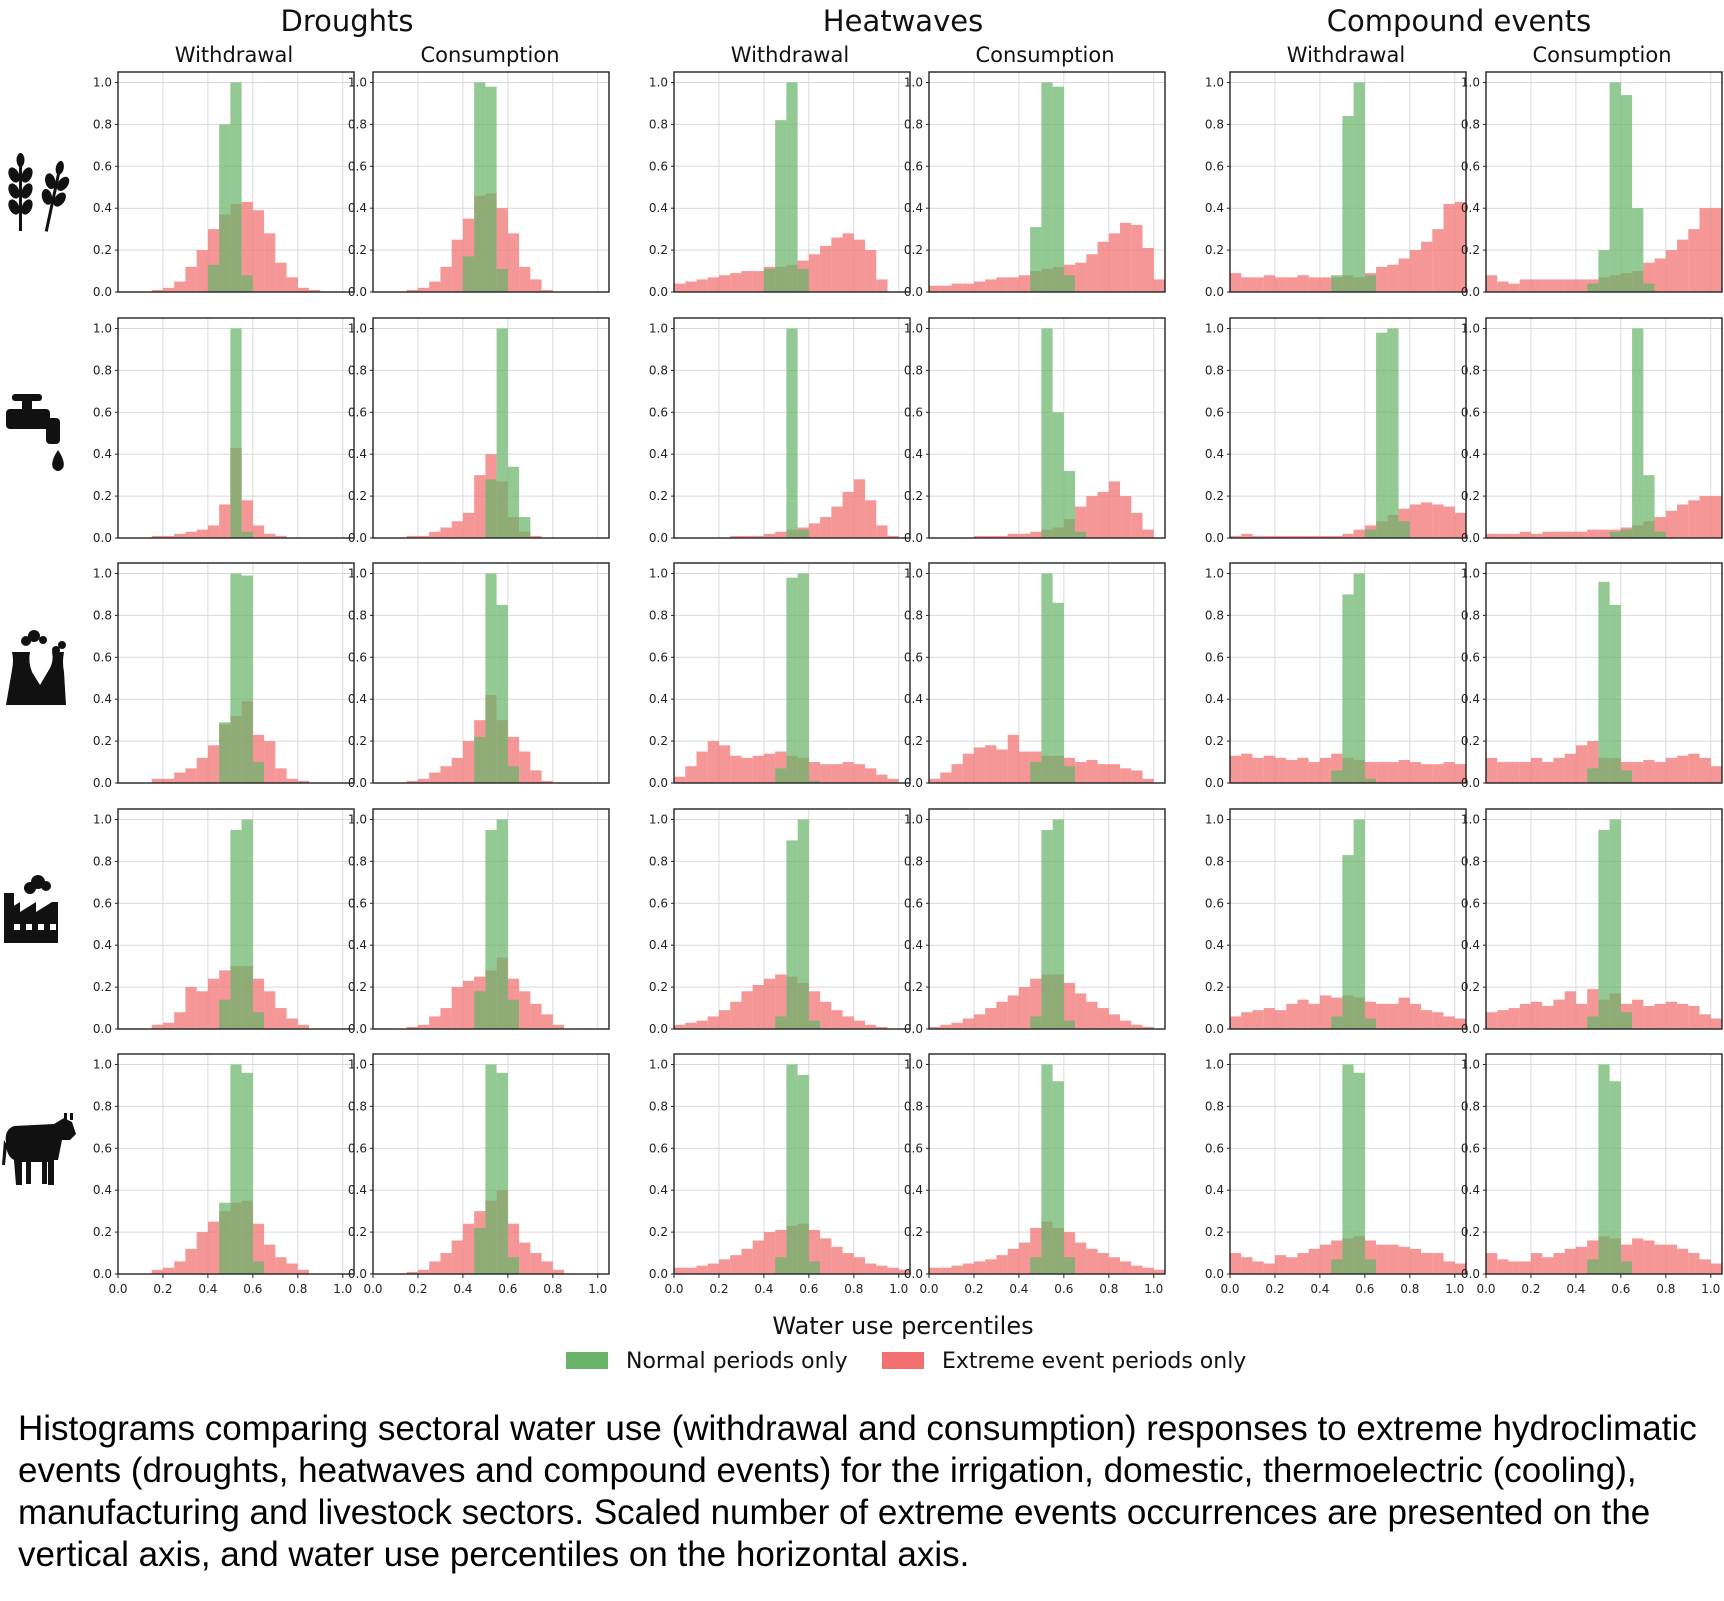  What do you see at coordinates (1094, 1361) in the screenshot?
I see `legend-label-extreme: Extreme event periods only` at bounding box center [1094, 1361].